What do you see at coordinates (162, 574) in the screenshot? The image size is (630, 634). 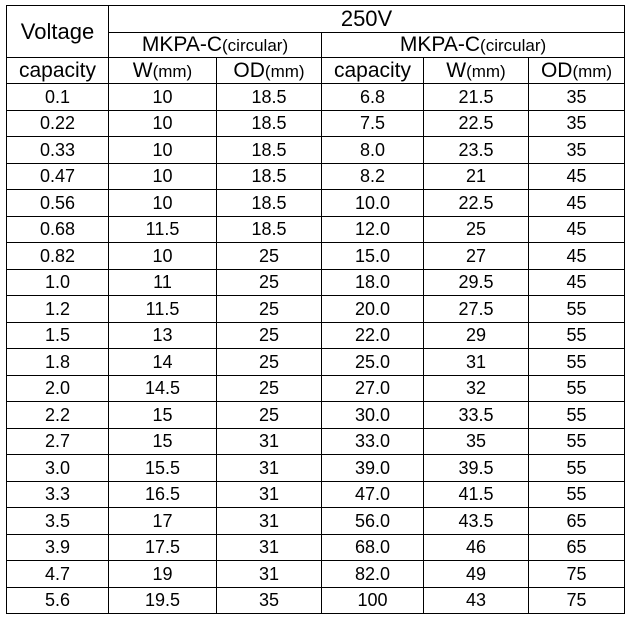 I see `table-cell: 19` at bounding box center [162, 574].